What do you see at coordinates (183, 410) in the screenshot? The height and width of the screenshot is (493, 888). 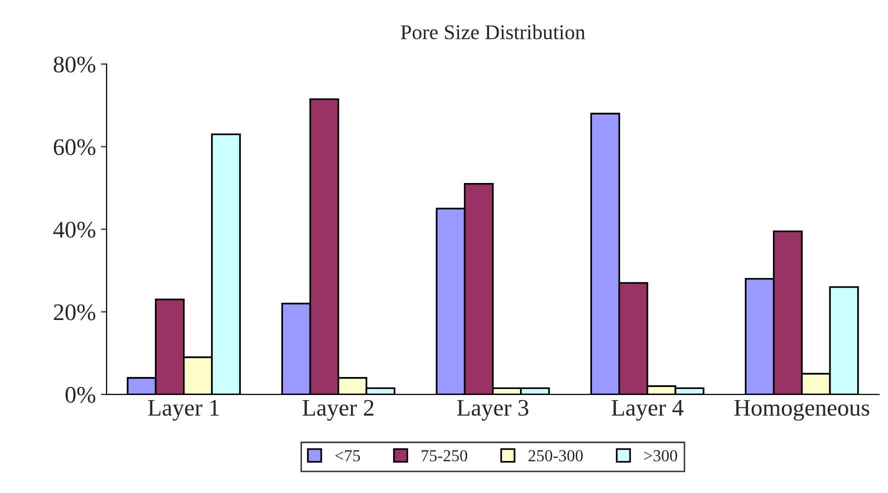 I see `x-tick-label: Layer 1` at bounding box center [183, 410].